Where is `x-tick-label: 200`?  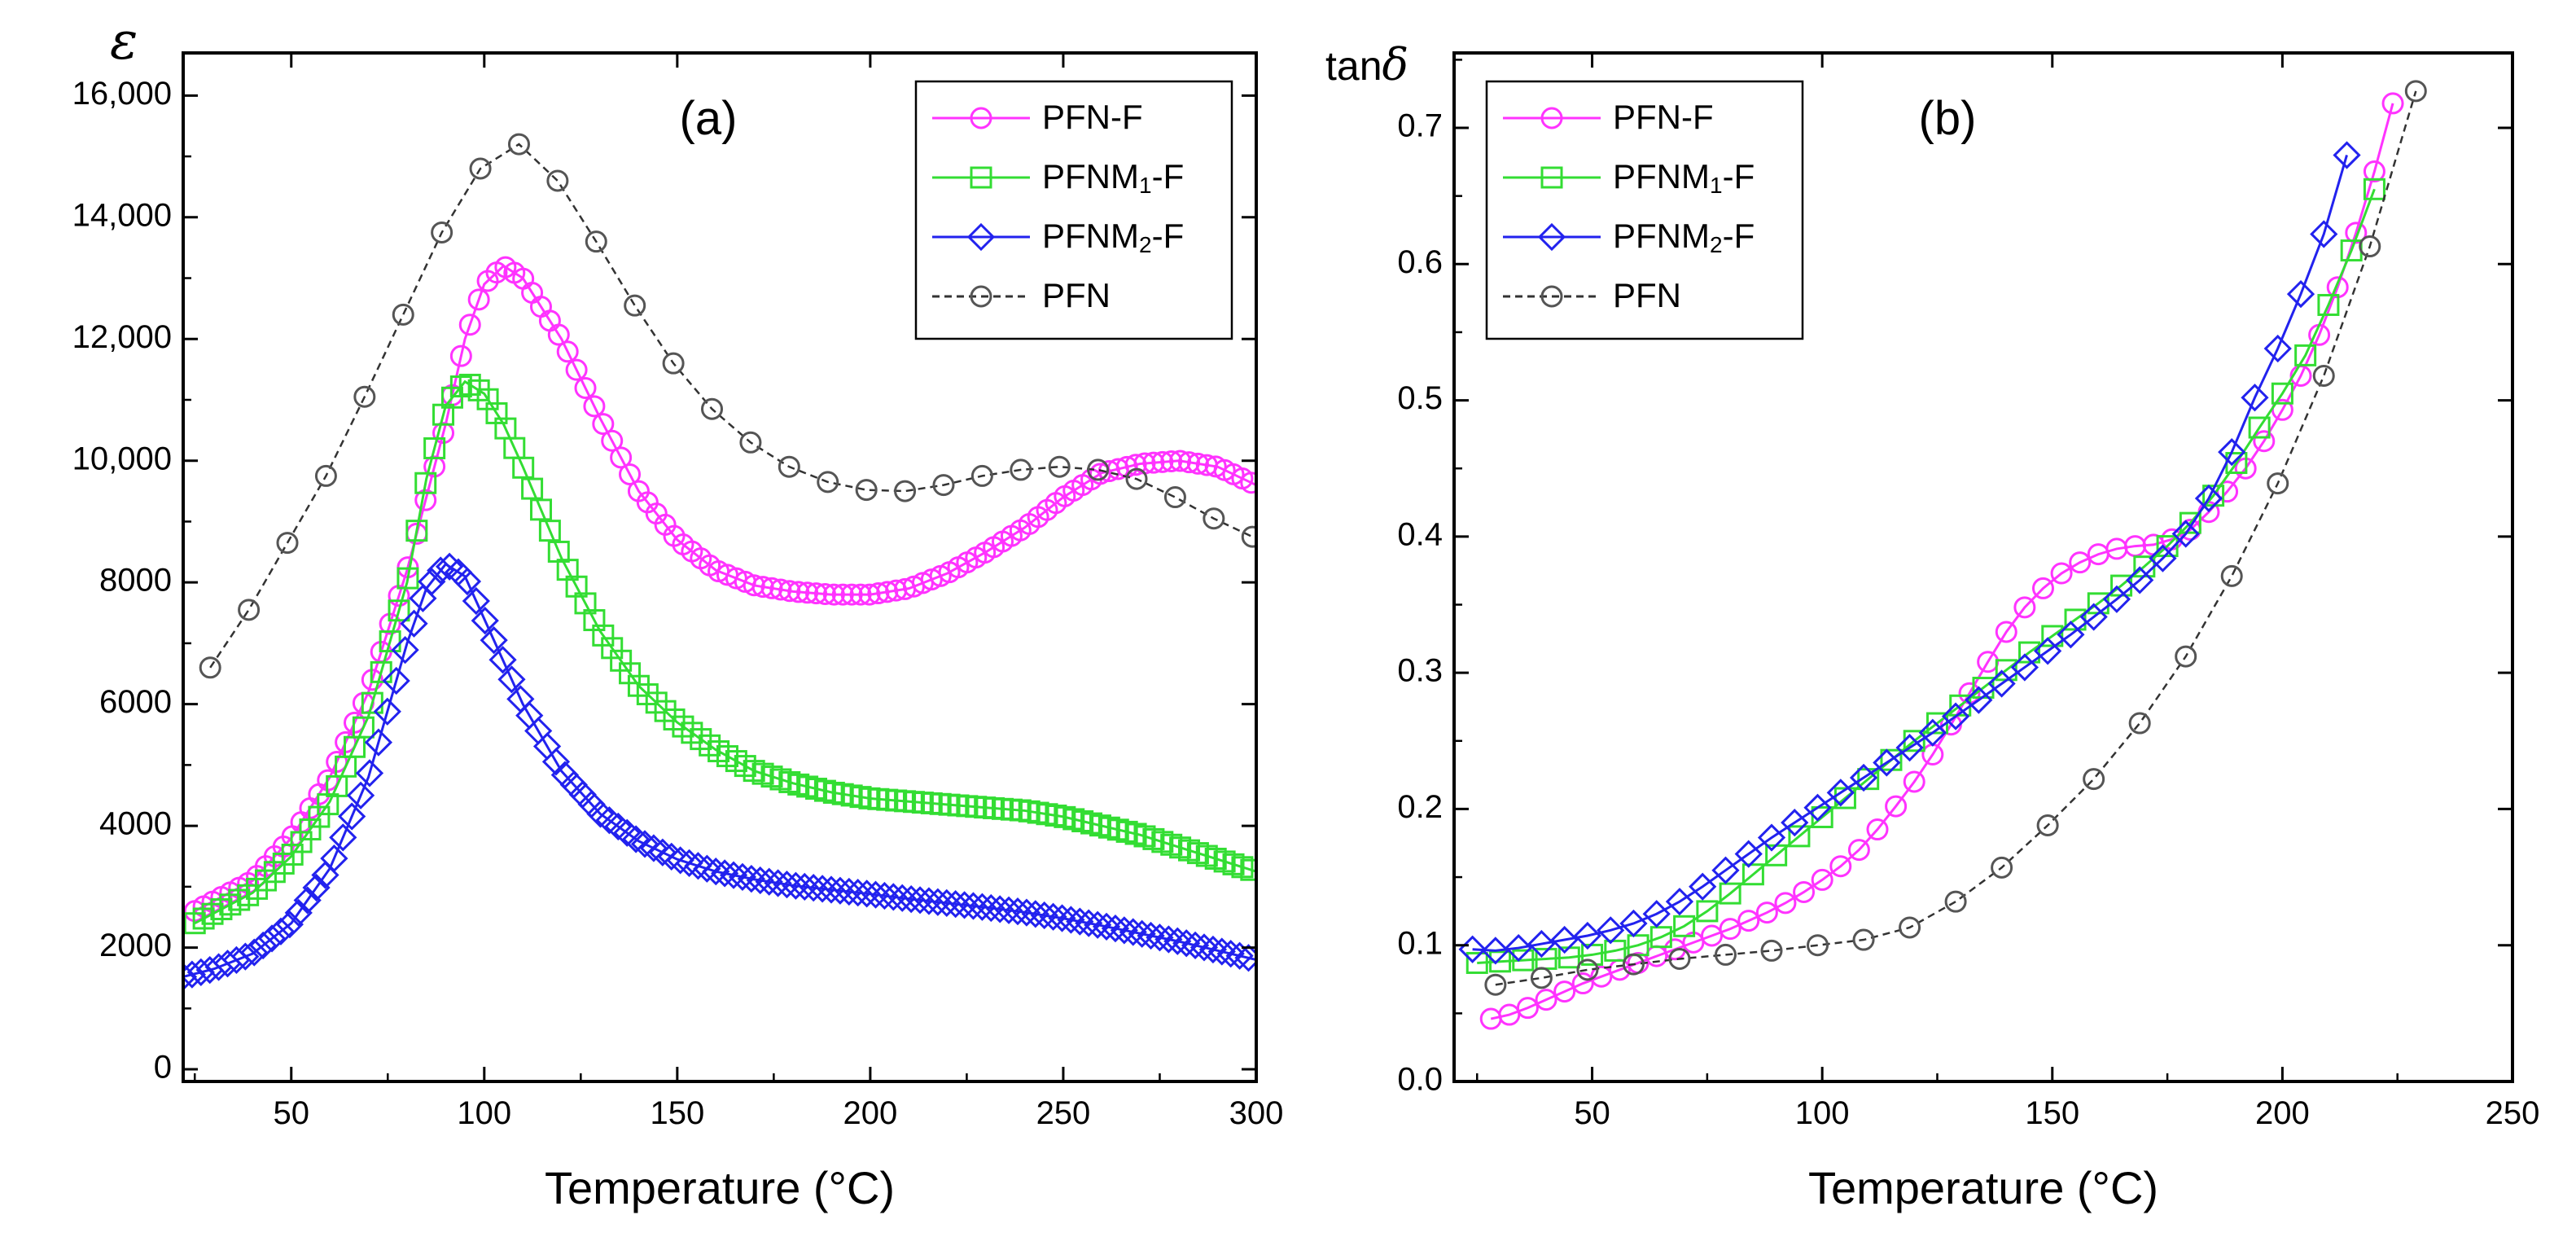
x-tick-label: 200 is located at coordinates (2282, 1113).